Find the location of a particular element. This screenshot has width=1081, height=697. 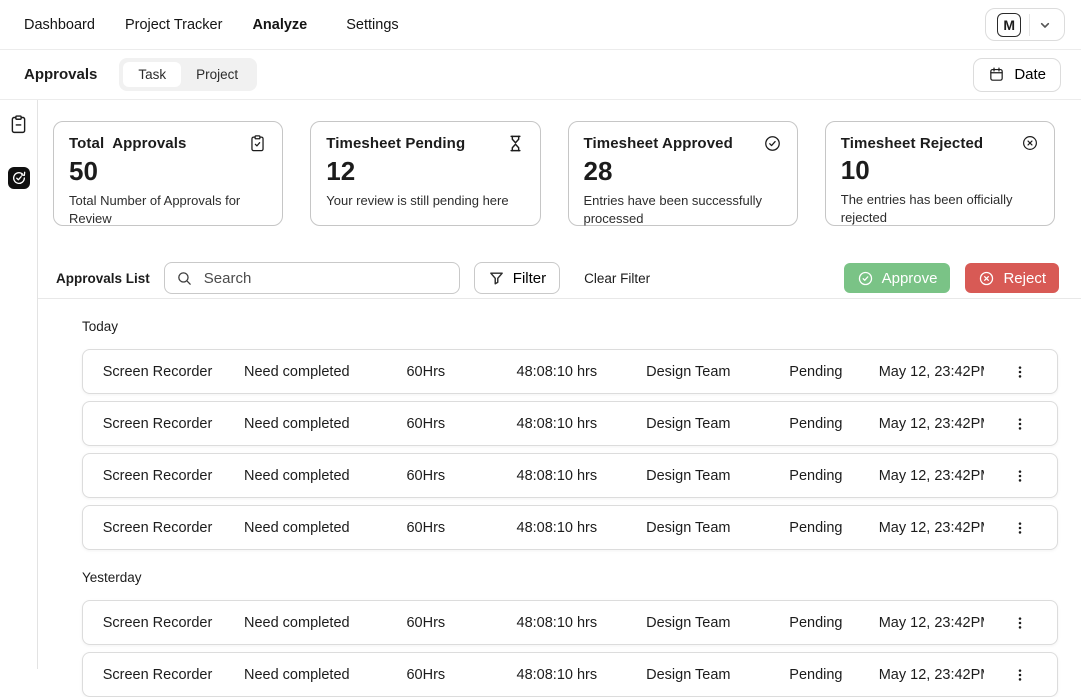

filter-button: Filter is located at coordinates (517, 278).